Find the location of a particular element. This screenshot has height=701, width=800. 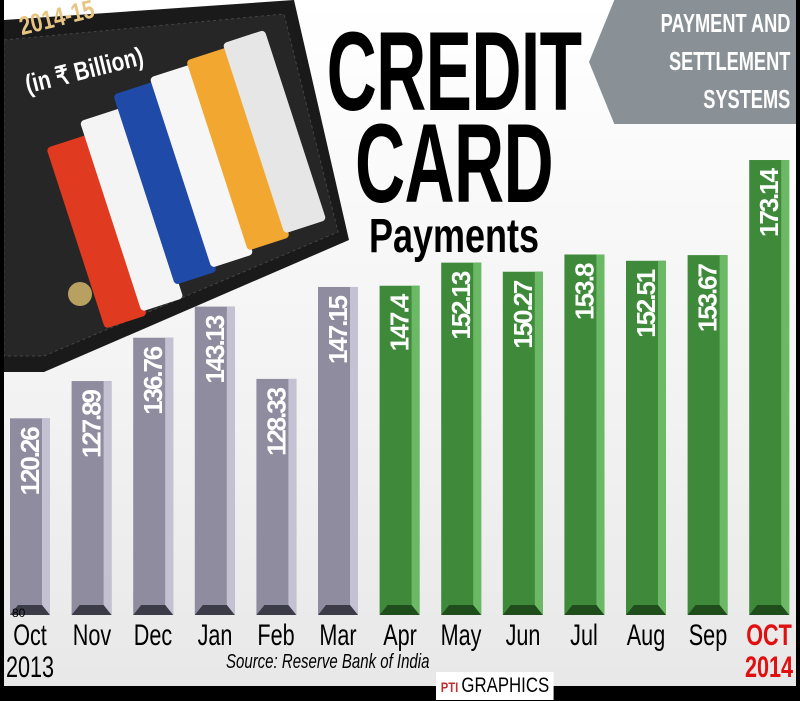

x-tick-label: Apr is located at coordinates (399, 635).